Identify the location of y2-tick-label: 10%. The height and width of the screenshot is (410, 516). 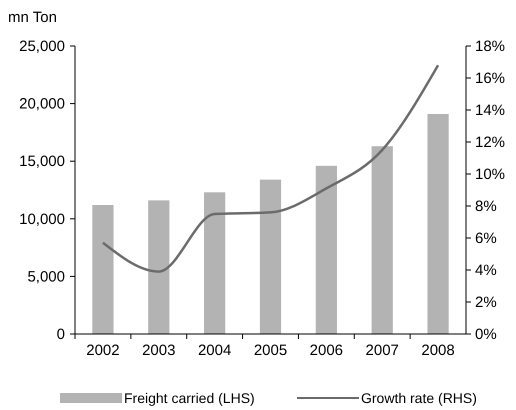
(490, 174).